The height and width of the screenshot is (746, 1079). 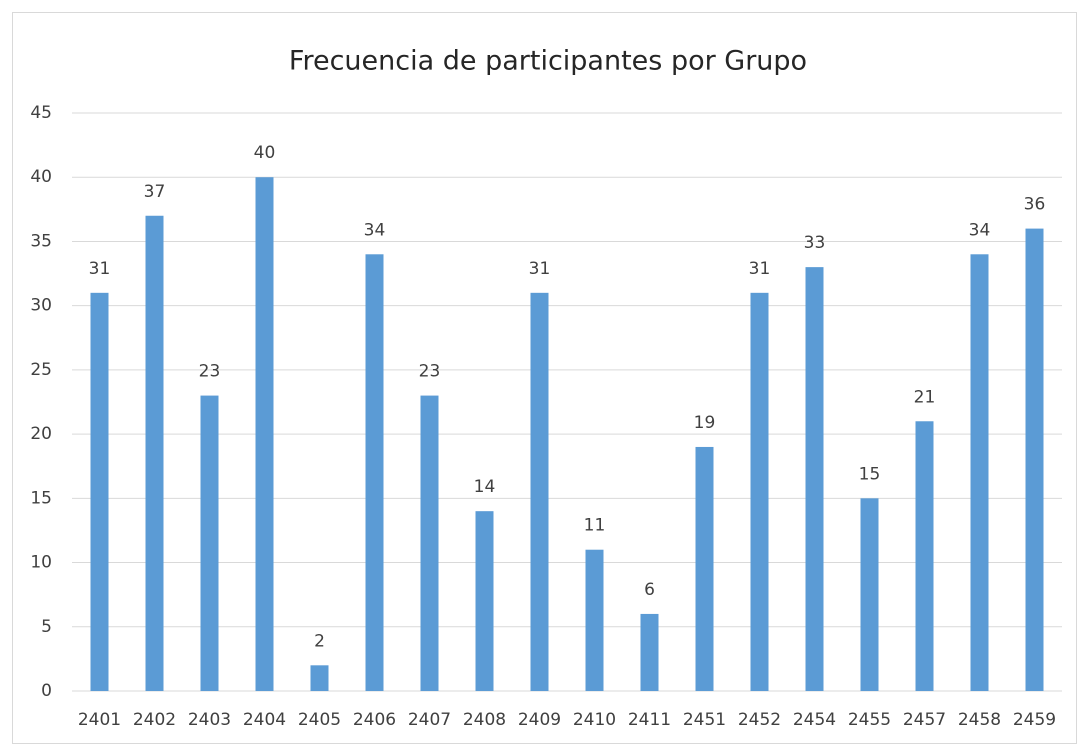 What do you see at coordinates (41, 370) in the screenshot?
I see `y-tick-label: 25` at bounding box center [41, 370].